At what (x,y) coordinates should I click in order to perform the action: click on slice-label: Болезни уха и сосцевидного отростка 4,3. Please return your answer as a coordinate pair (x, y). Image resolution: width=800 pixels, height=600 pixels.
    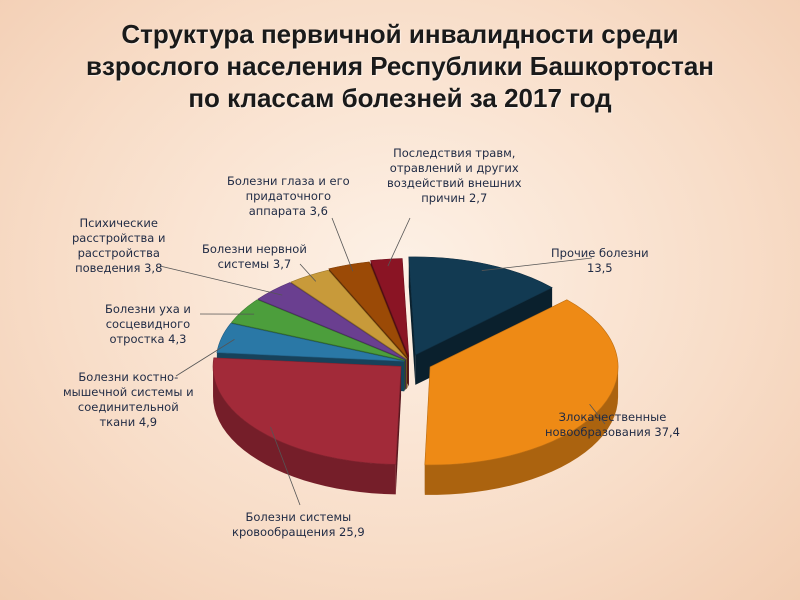
    Looking at the image, I should click on (148, 324).